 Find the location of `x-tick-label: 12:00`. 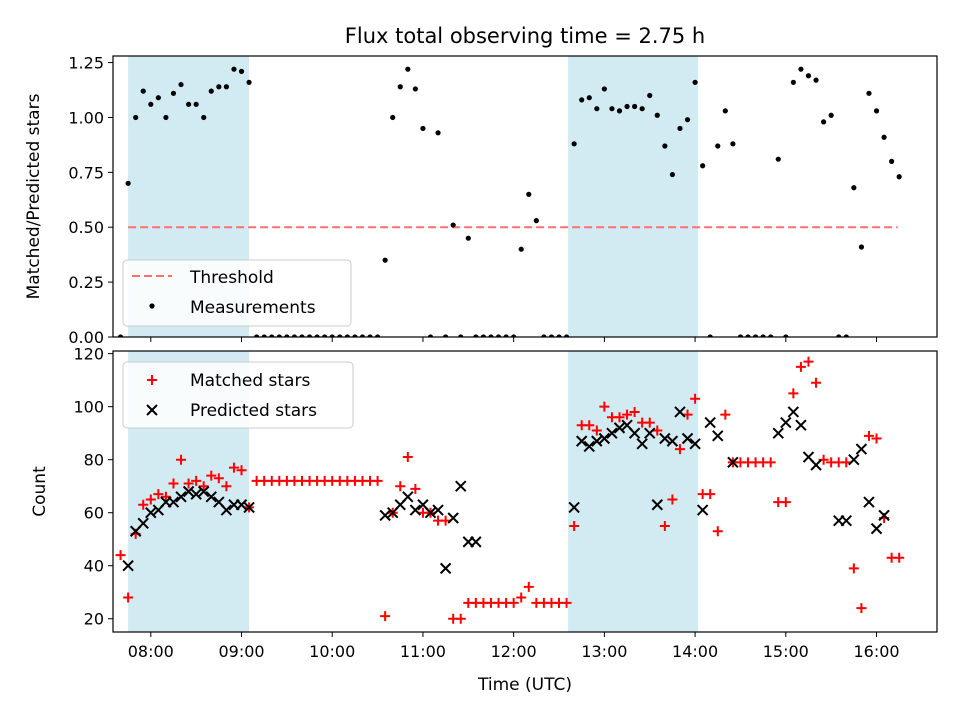

x-tick-label: 12:00 is located at coordinates (514, 651).